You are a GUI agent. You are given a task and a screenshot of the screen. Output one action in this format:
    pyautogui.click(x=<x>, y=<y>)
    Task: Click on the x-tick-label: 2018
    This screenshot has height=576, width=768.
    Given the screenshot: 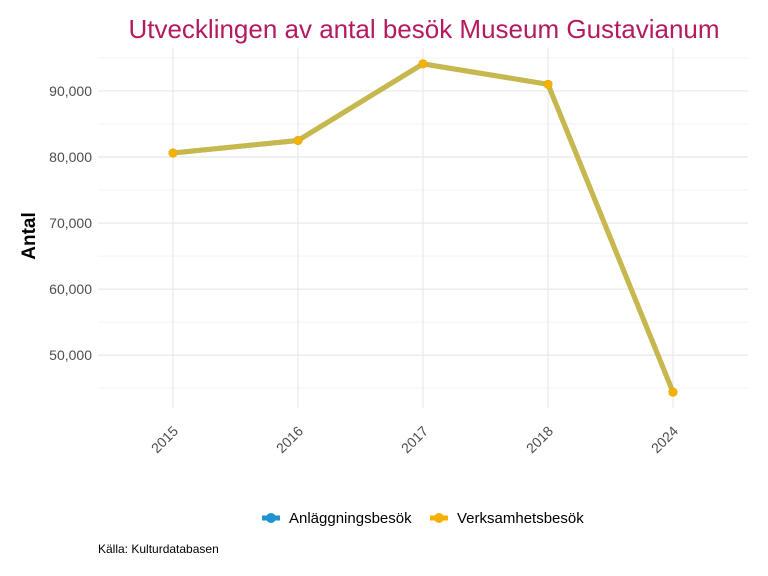 What is the action you would take?
    pyautogui.click(x=539, y=439)
    